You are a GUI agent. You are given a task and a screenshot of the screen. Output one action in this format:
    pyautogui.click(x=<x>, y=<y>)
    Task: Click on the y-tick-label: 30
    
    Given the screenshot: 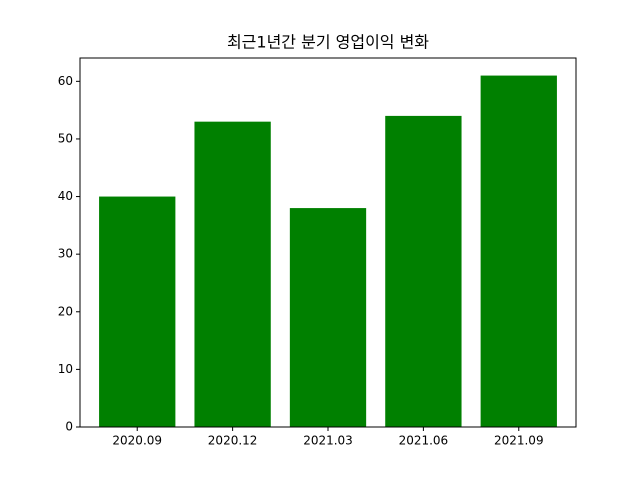 What is the action you would take?
    pyautogui.click(x=65, y=254)
    